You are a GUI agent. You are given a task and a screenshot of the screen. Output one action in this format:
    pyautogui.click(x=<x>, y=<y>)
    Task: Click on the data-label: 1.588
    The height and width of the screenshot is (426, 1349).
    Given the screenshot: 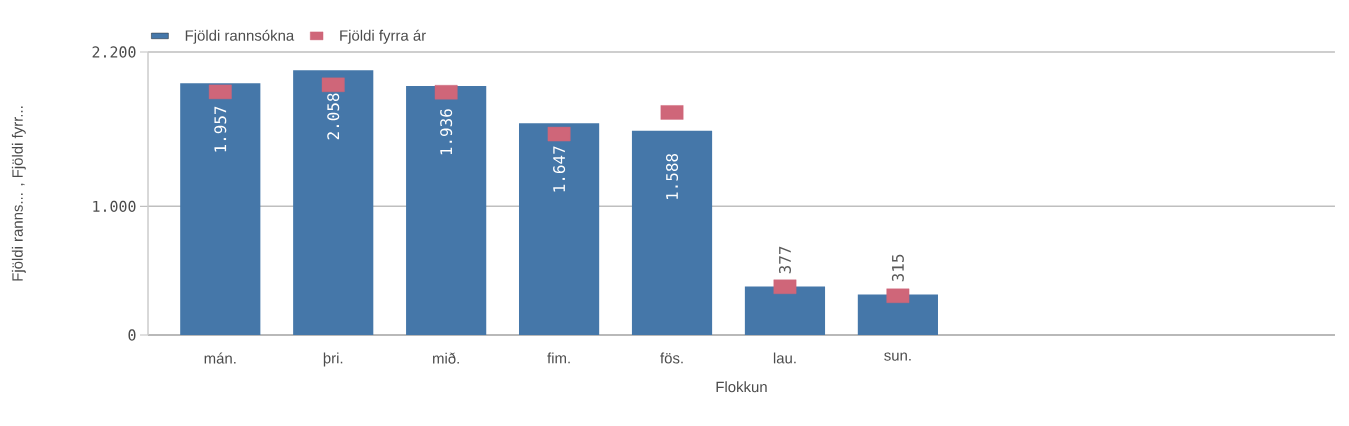 What is the action you would take?
    pyautogui.click(x=672, y=176)
    